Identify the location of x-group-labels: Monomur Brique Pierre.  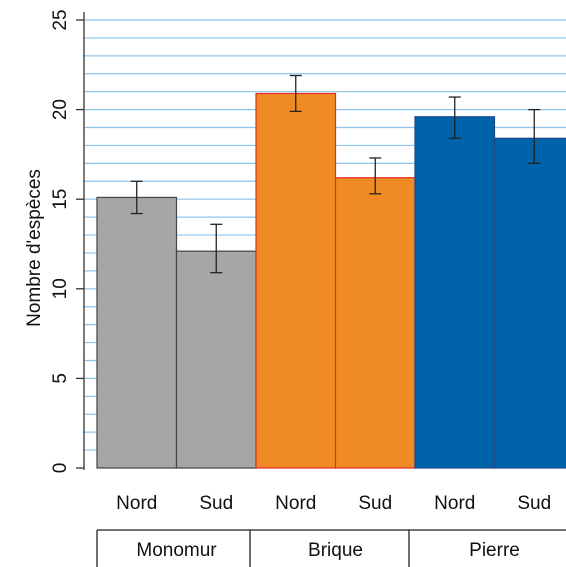
(331, 548).